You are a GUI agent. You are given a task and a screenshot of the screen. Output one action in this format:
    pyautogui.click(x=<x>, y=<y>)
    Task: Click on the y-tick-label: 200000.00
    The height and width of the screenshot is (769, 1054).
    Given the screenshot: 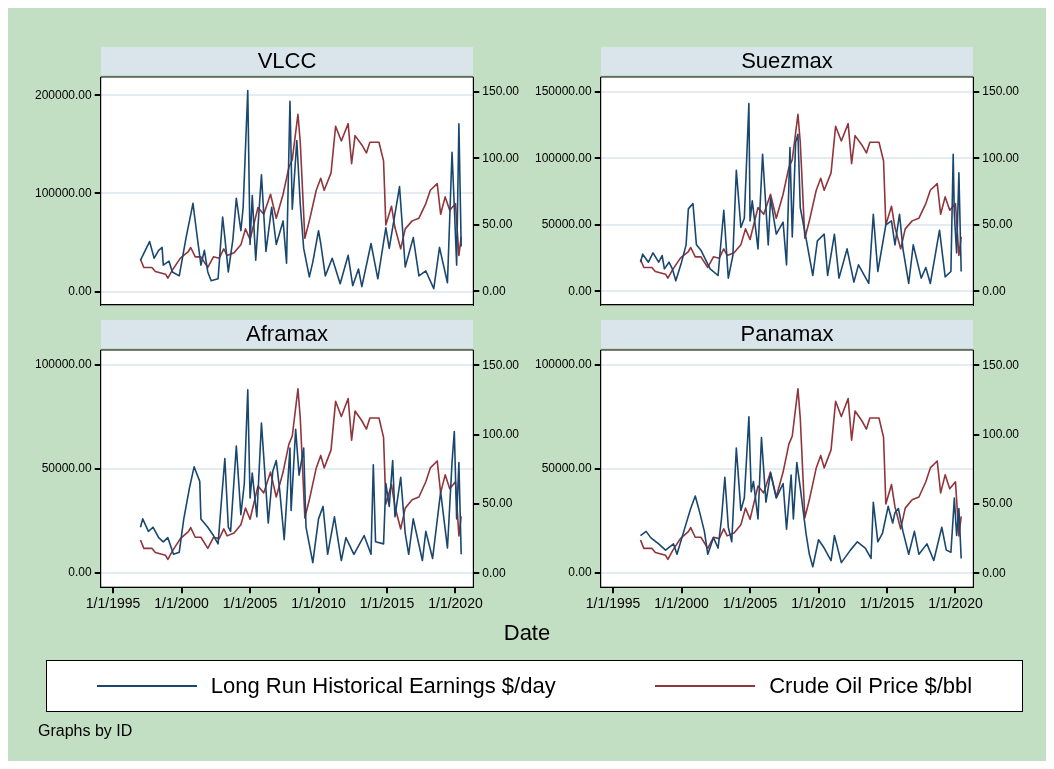 What is the action you would take?
    pyautogui.click(x=63, y=94)
    